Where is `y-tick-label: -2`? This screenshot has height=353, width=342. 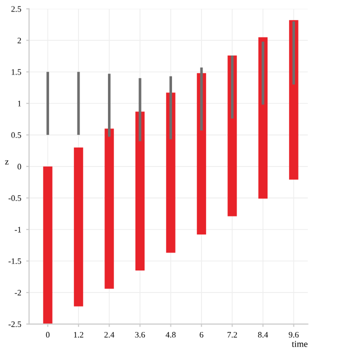 y-tick-label: -2 is located at coordinates (17, 293).